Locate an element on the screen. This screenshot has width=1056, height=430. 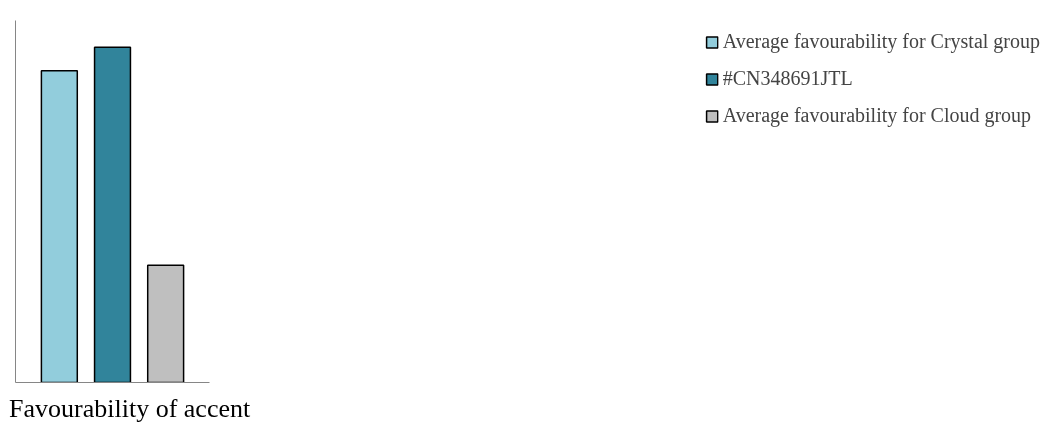
legend-label: #CN348691JTL is located at coordinates (787, 78).